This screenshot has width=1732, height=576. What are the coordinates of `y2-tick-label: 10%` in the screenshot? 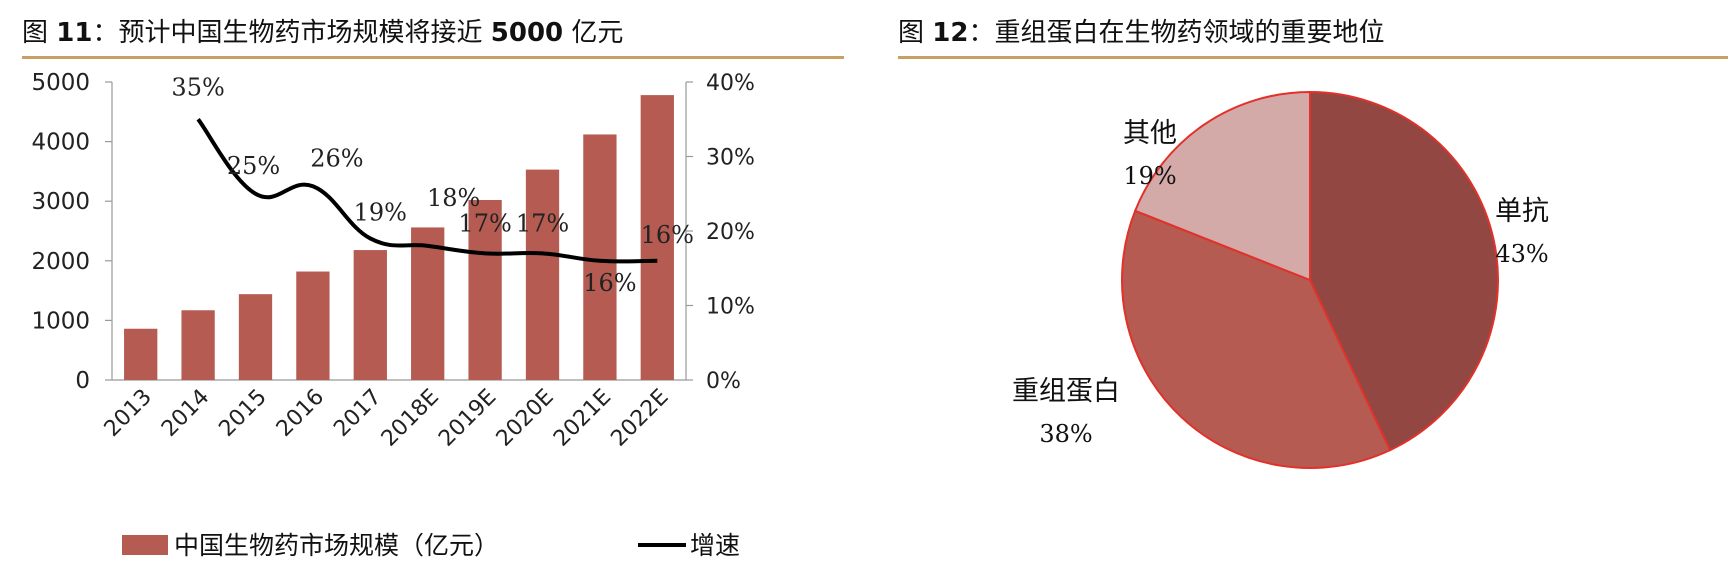 It's located at (730, 307).